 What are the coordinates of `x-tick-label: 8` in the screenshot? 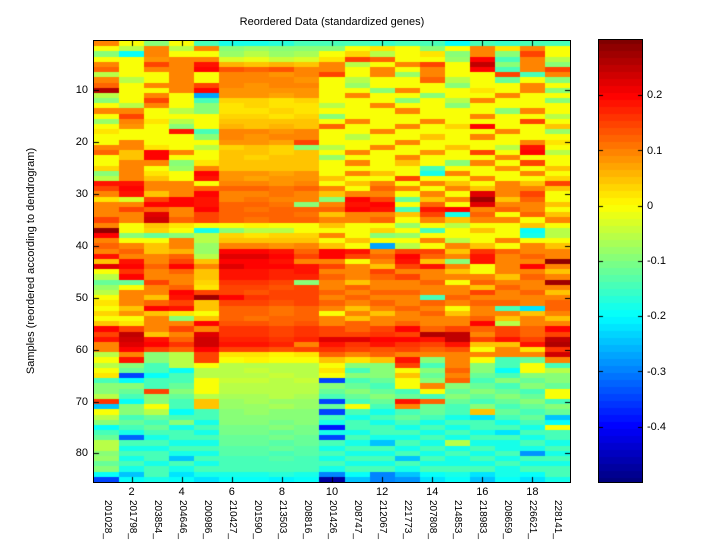 It's located at (281, 492).